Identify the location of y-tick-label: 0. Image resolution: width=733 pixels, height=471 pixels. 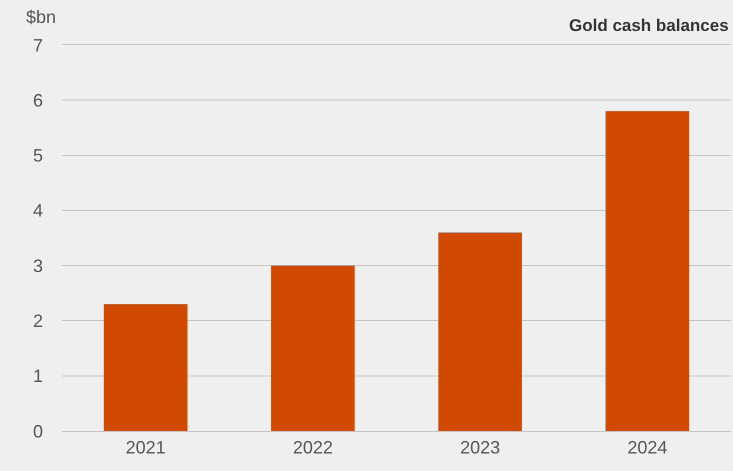
(37, 431).